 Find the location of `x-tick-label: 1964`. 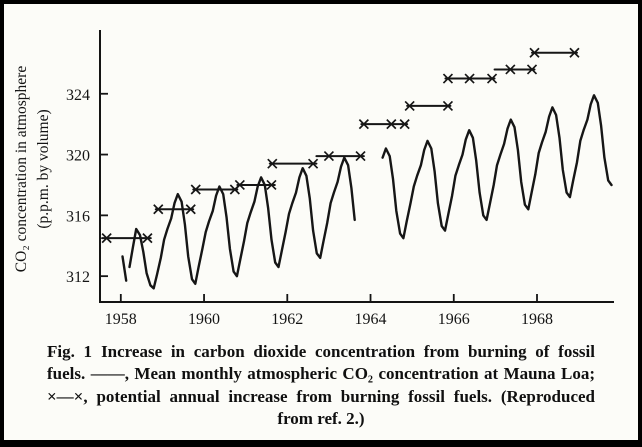

x-tick-label: 1964 is located at coordinates (371, 319).